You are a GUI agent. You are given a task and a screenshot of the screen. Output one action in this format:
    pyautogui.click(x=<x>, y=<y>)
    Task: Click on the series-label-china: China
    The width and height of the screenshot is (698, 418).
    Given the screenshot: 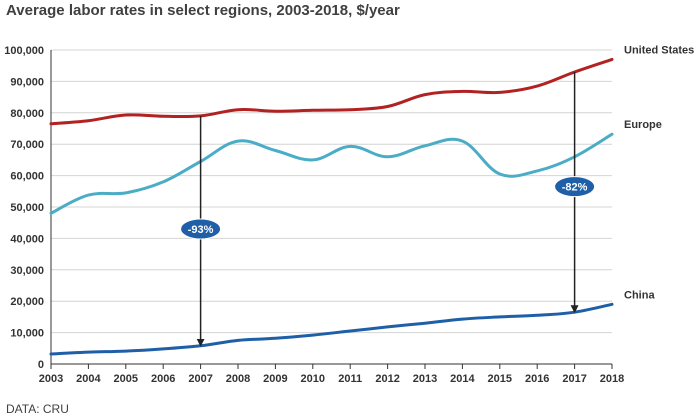 What is the action you would take?
    pyautogui.click(x=639, y=295)
    